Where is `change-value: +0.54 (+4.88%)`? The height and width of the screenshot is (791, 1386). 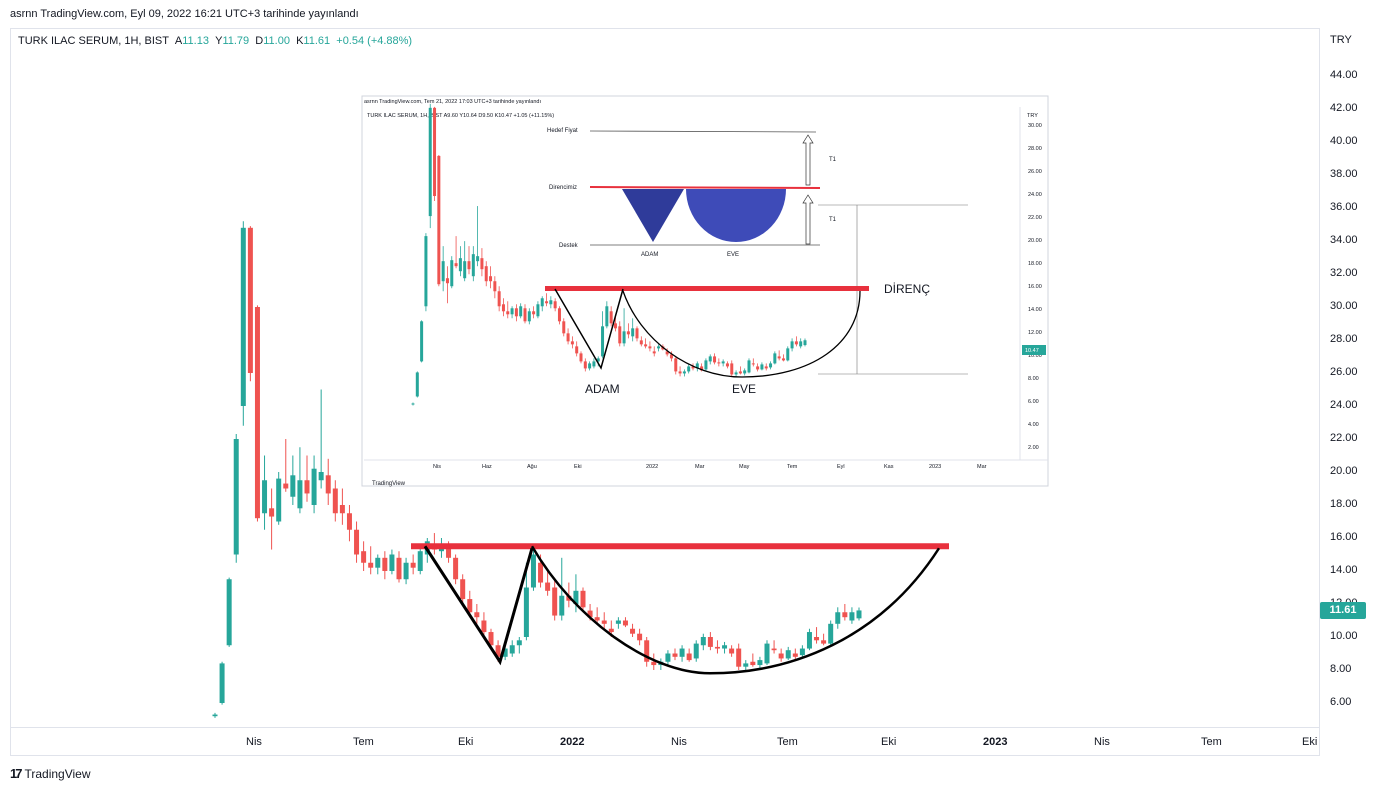
change-value: +0.54 (+4.88%) is located at coordinates (374, 41).